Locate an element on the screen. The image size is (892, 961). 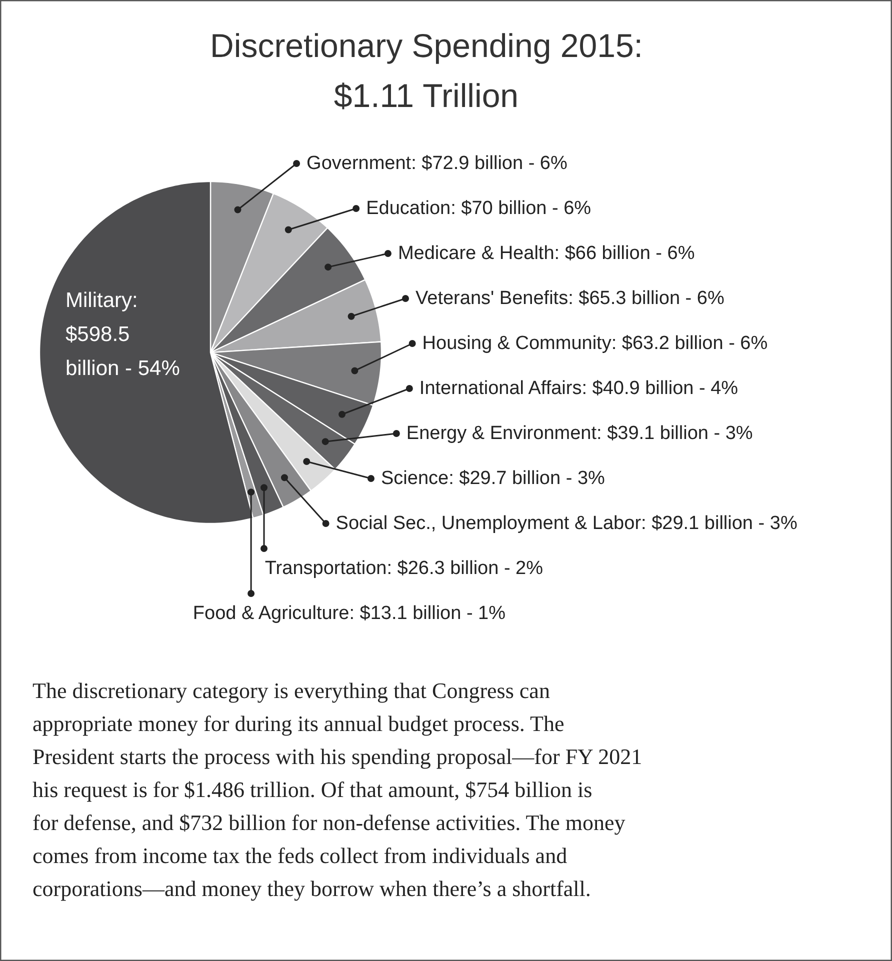
slice-label: Transportation: $26.3 billion - 2% is located at coordinates (404, 568).